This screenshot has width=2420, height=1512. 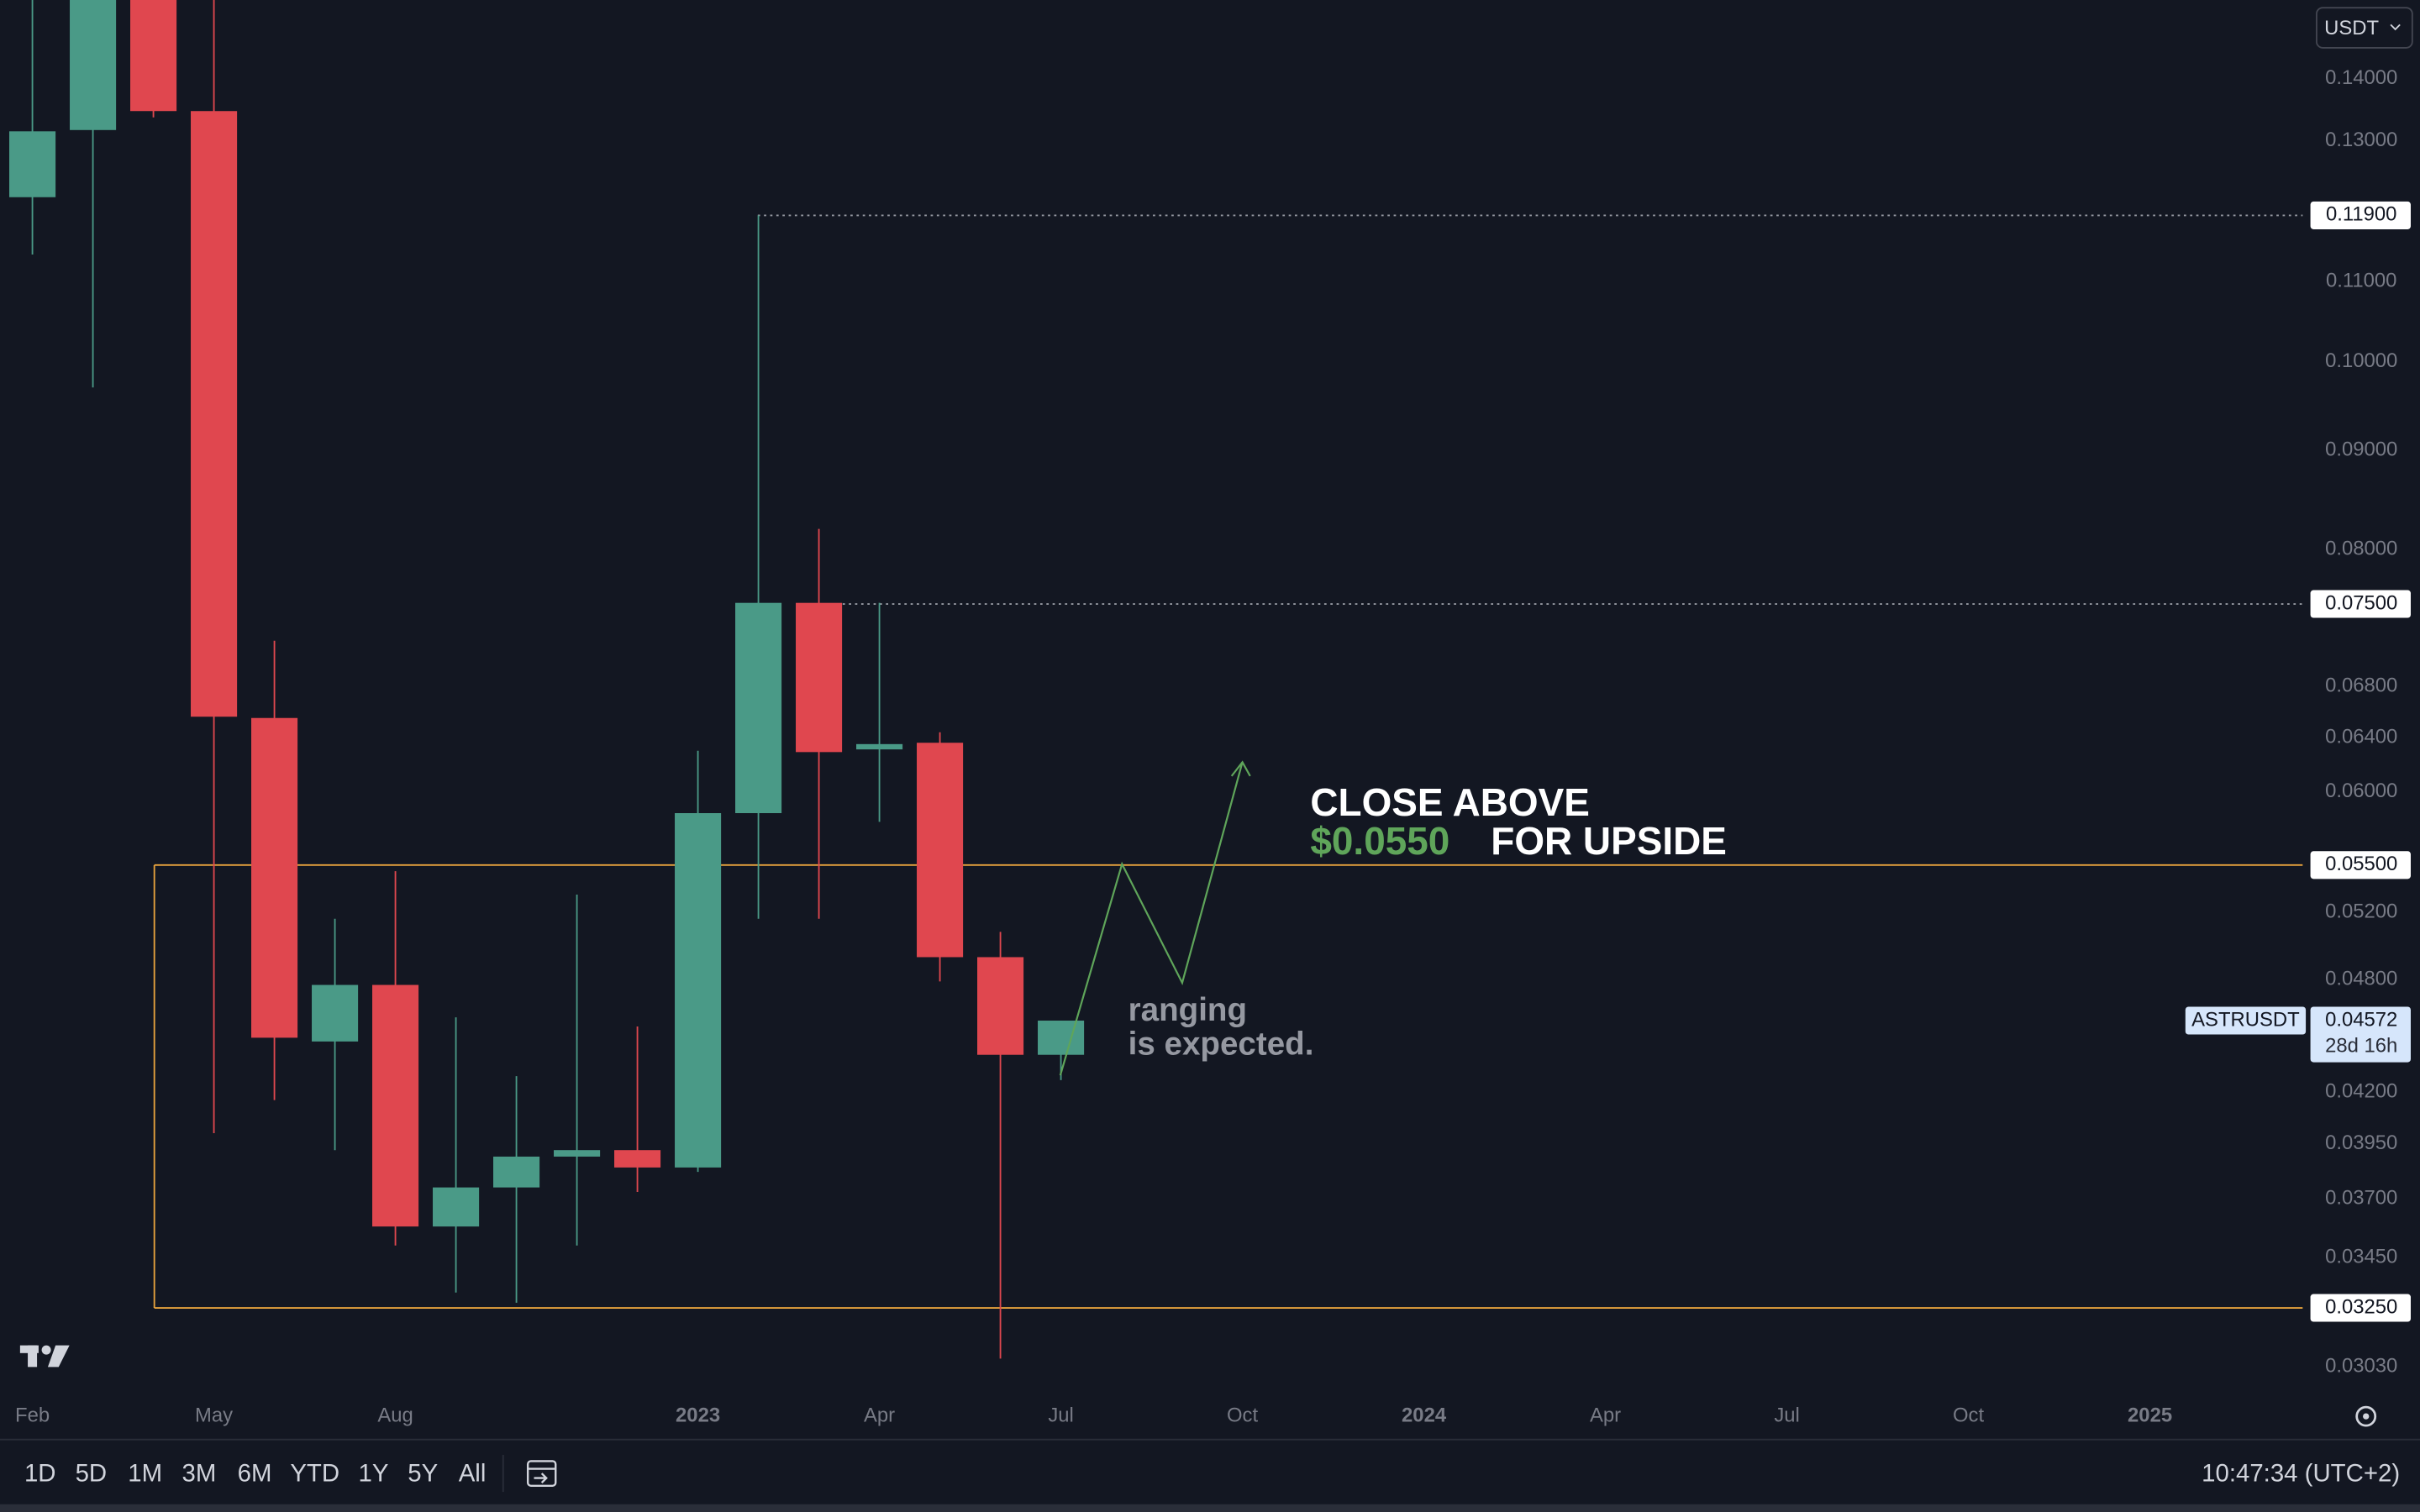 I want to click on range-button: 3M, so click(x=199, y=1474).